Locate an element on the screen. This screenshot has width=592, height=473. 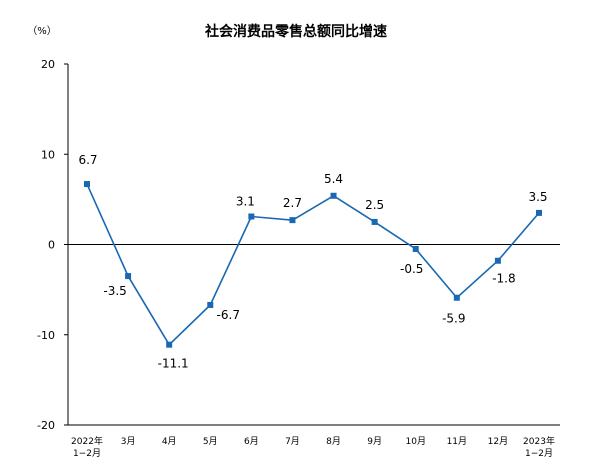
data-label: 2.5 is located at coordinates (374, 205).